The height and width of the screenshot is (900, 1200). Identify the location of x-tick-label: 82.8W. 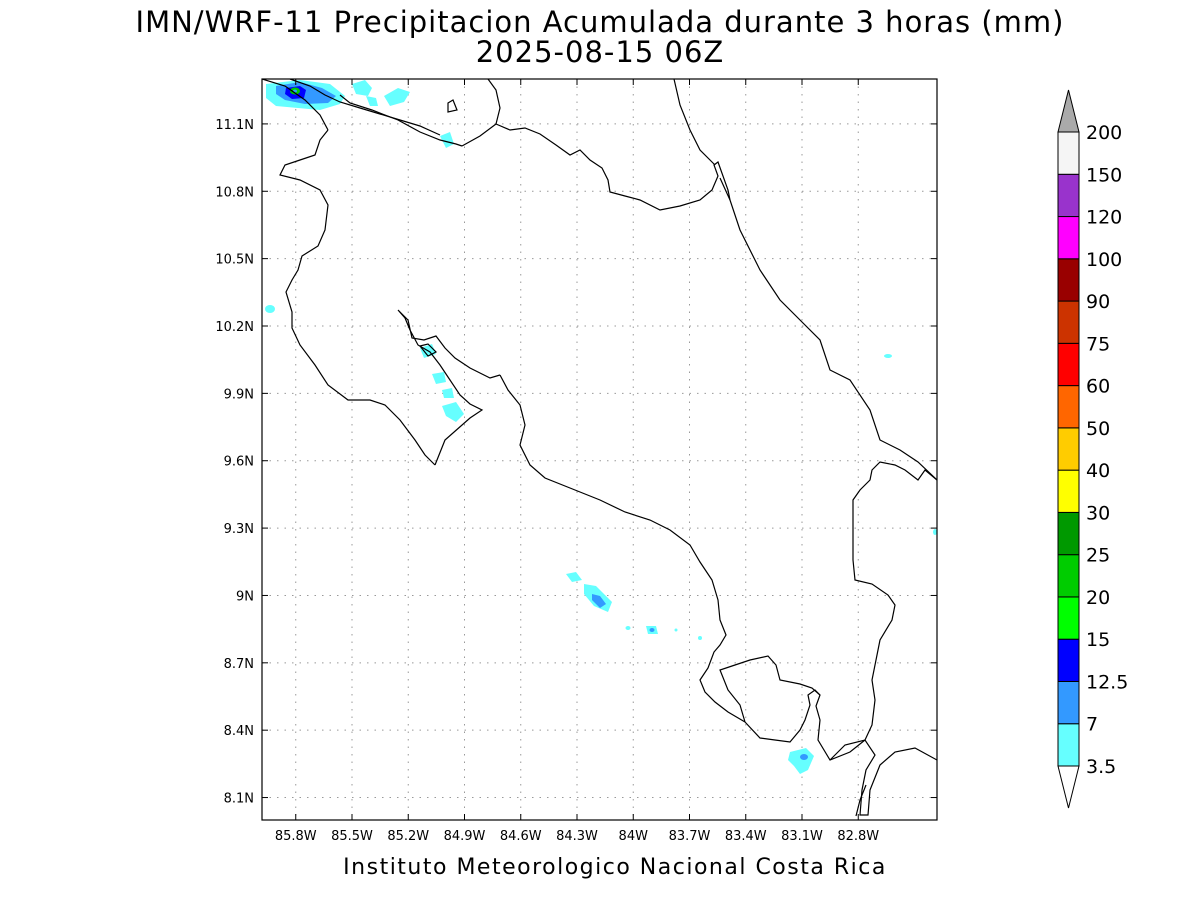
(858, 836).